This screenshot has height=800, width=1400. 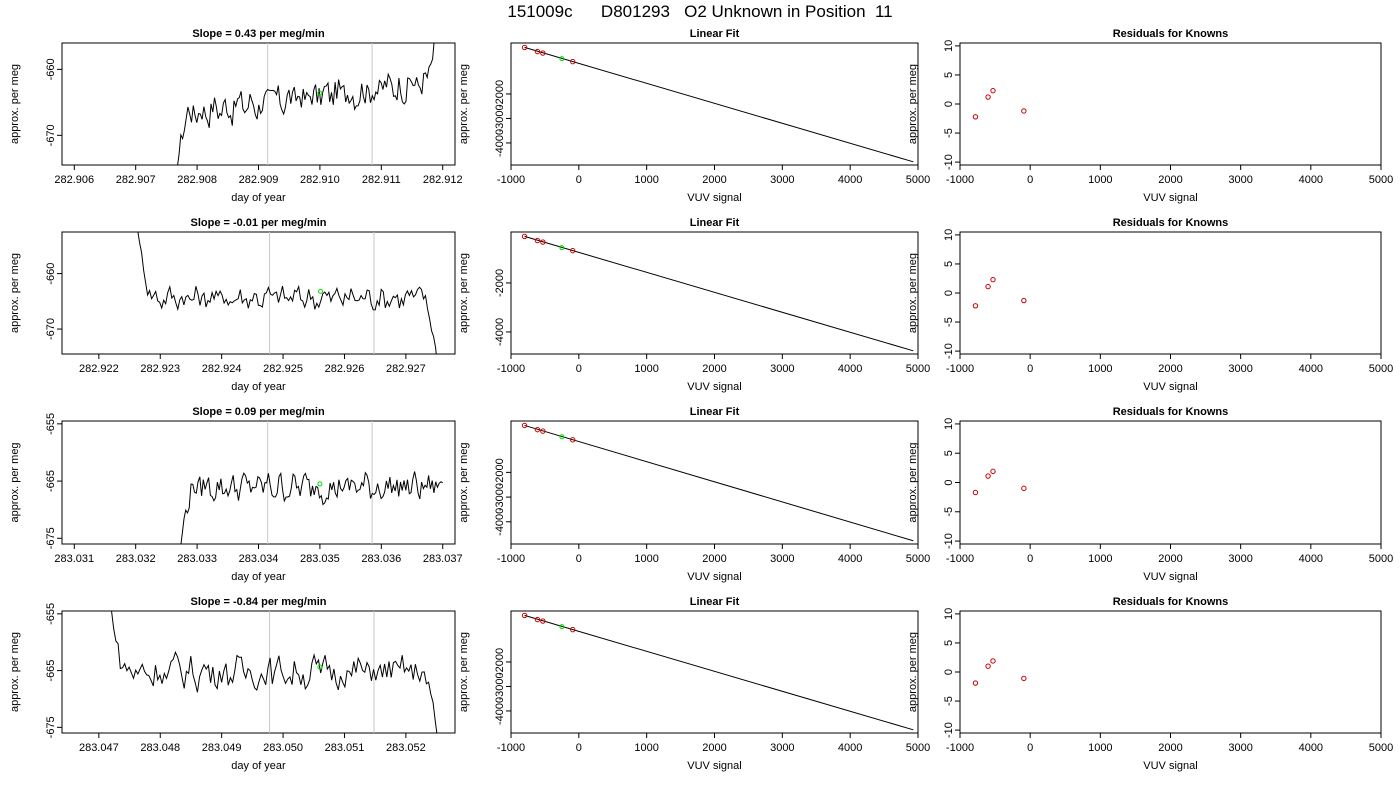 I want to click on y-tick-label: 0, so click(x=949, y=104).